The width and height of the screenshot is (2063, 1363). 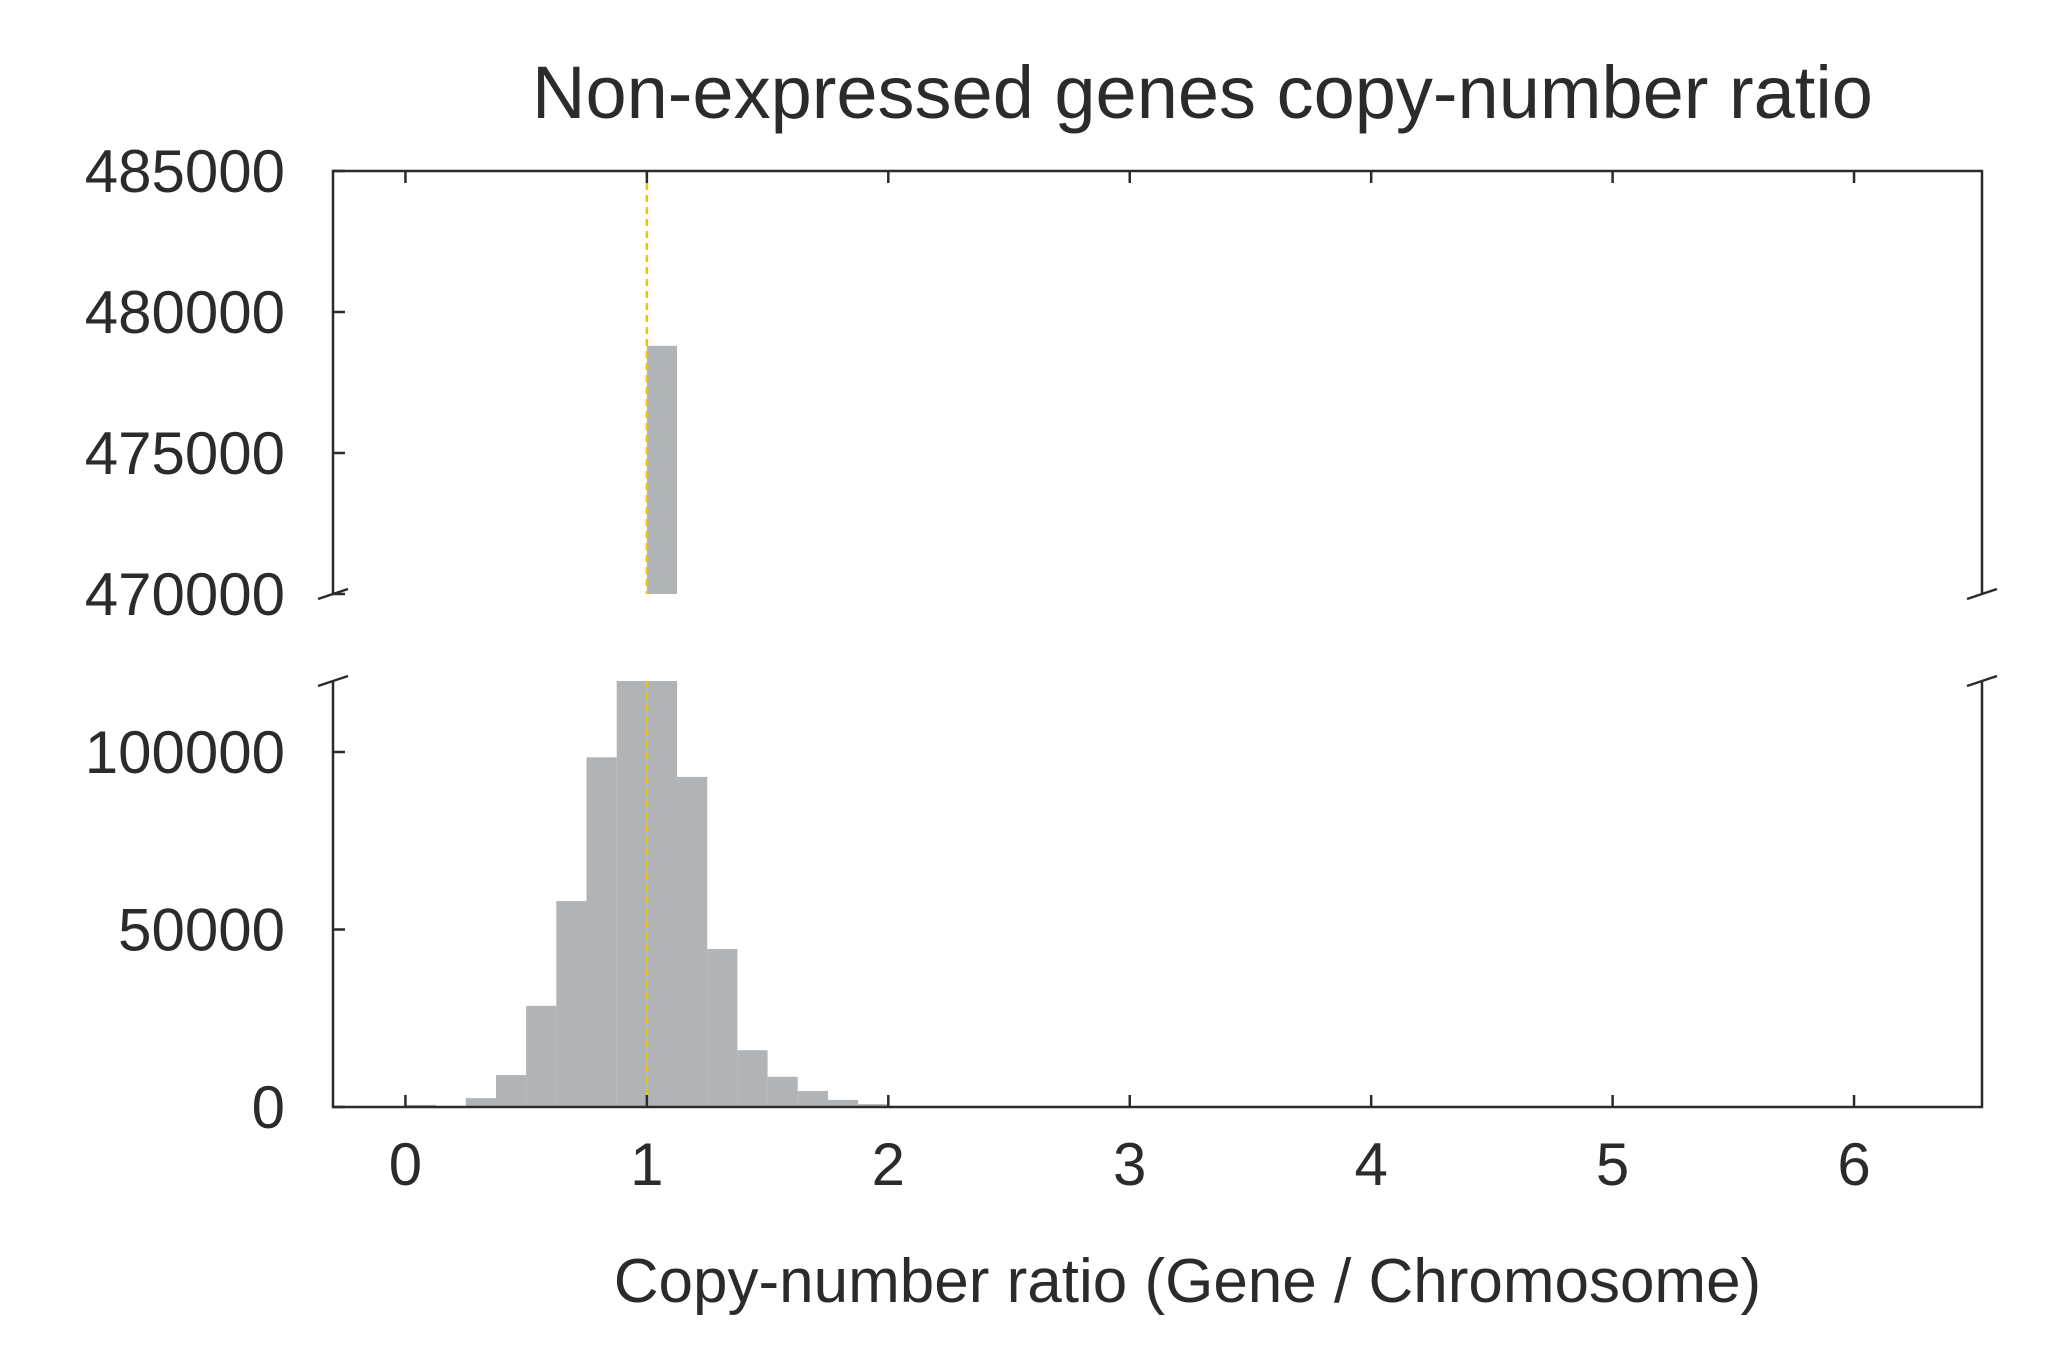 I want to click on histogram-bar-upper, so click(x=662, y=469).